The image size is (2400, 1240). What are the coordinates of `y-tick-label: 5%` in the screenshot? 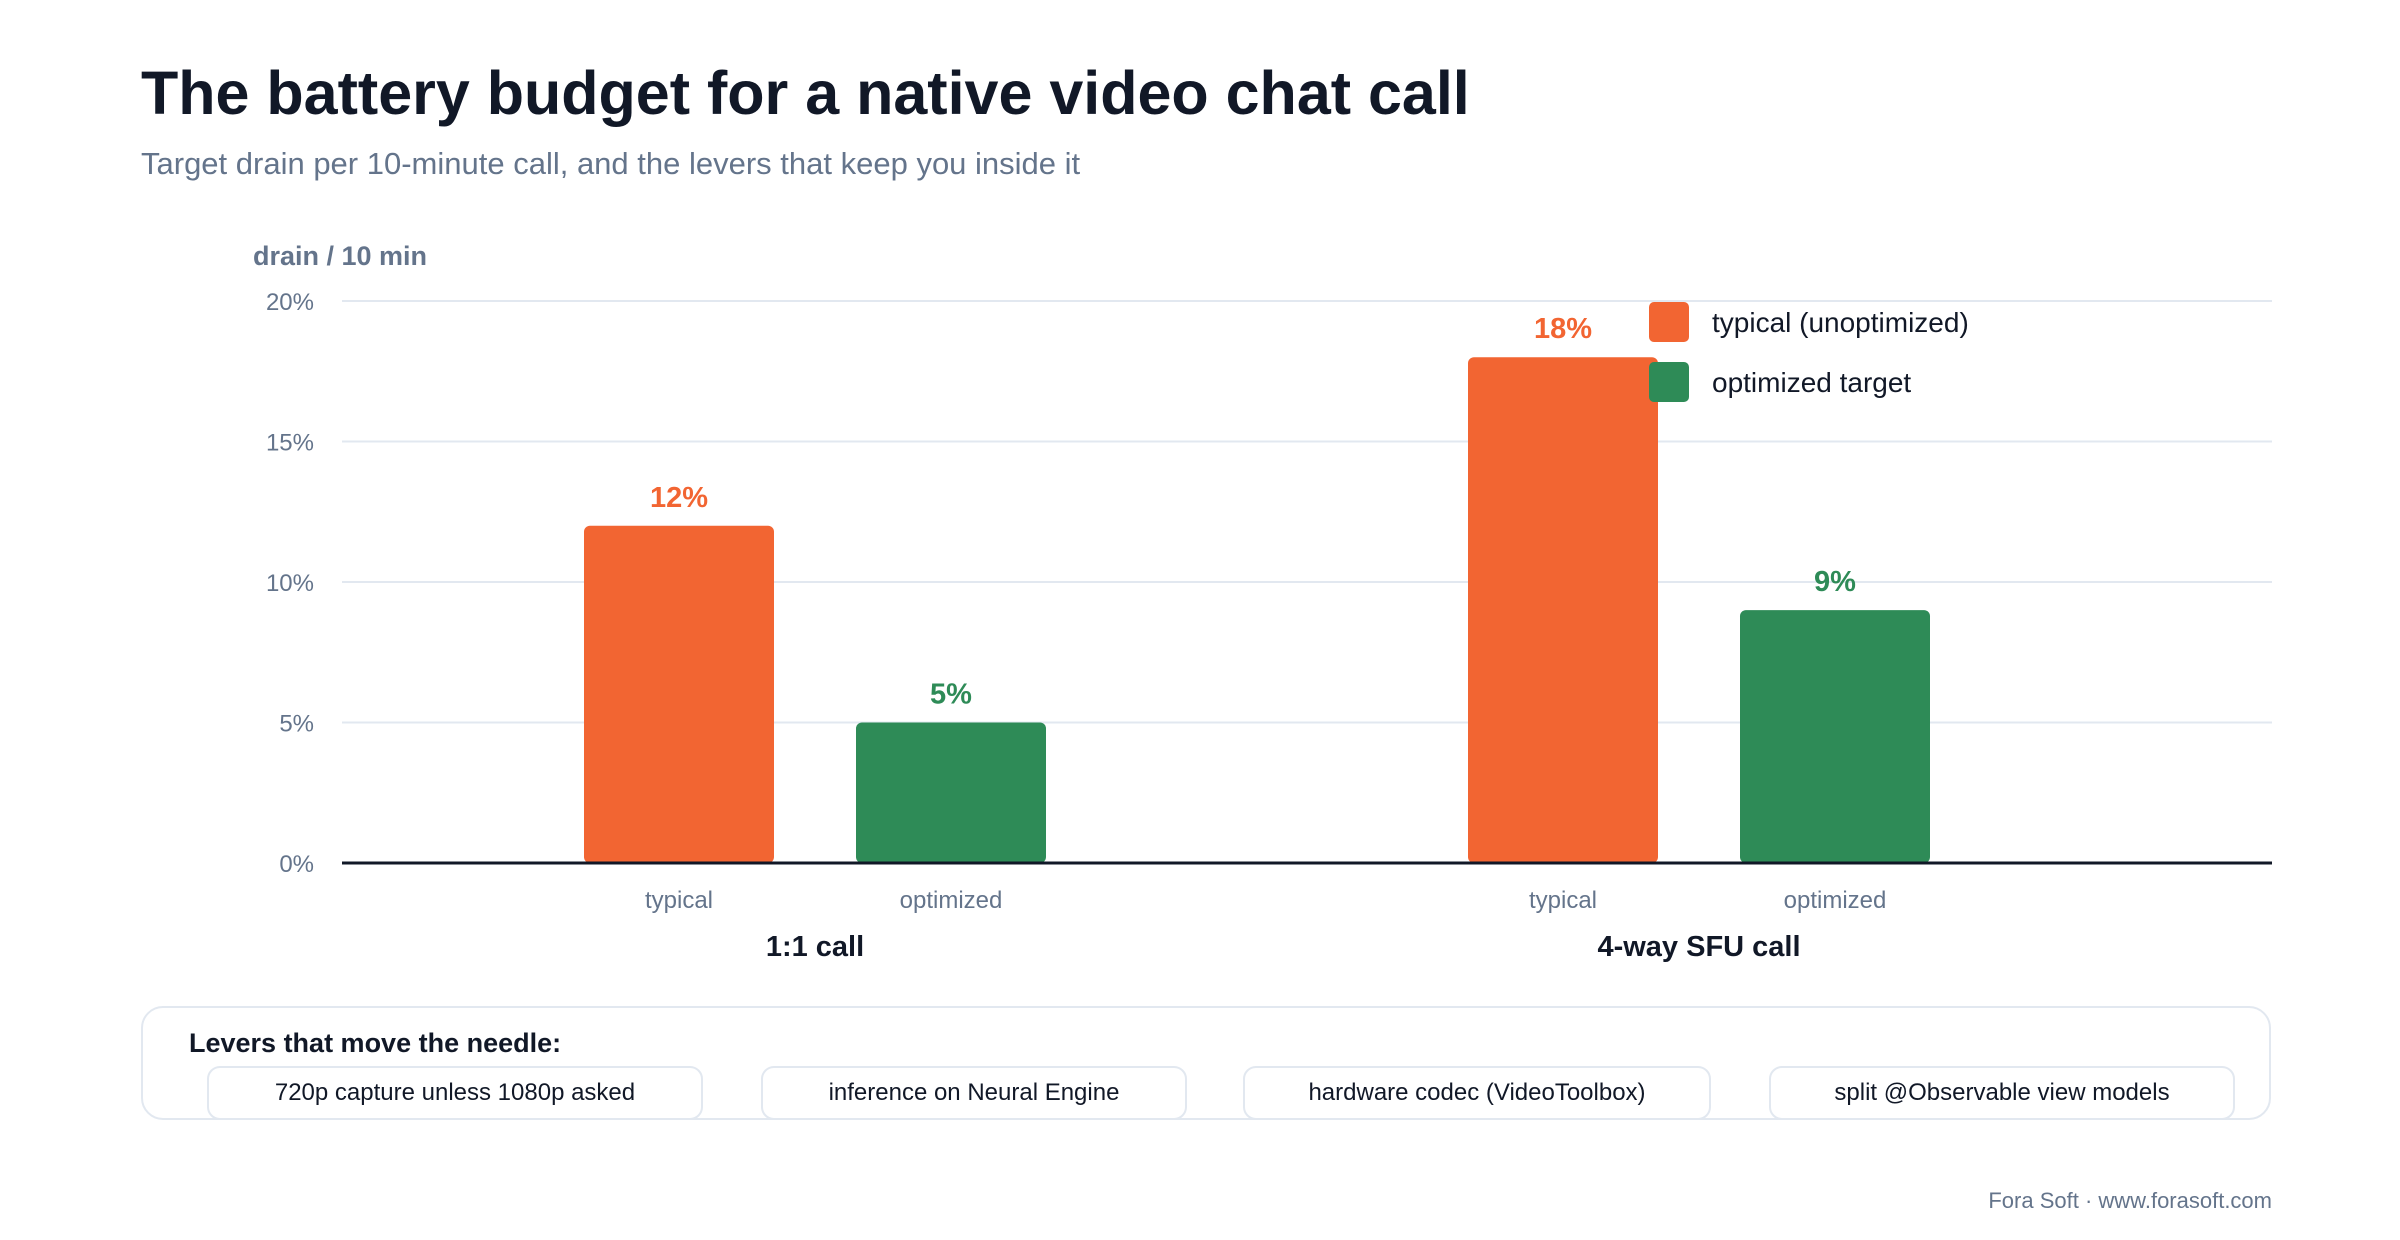 It's located at (296, 724).